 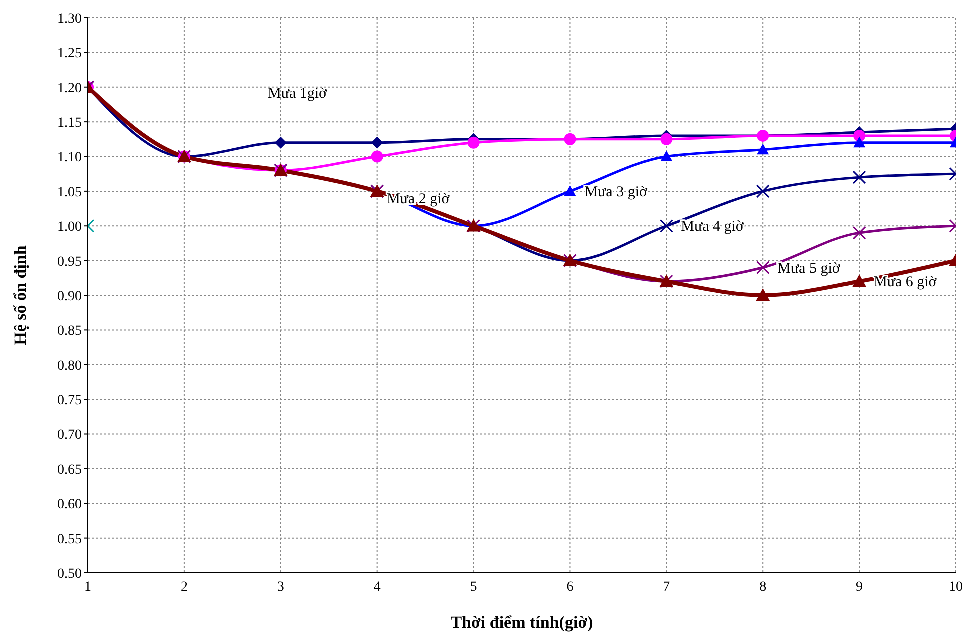 I want to click on y-tick-label: 0.55, so click(x=70, y=540).